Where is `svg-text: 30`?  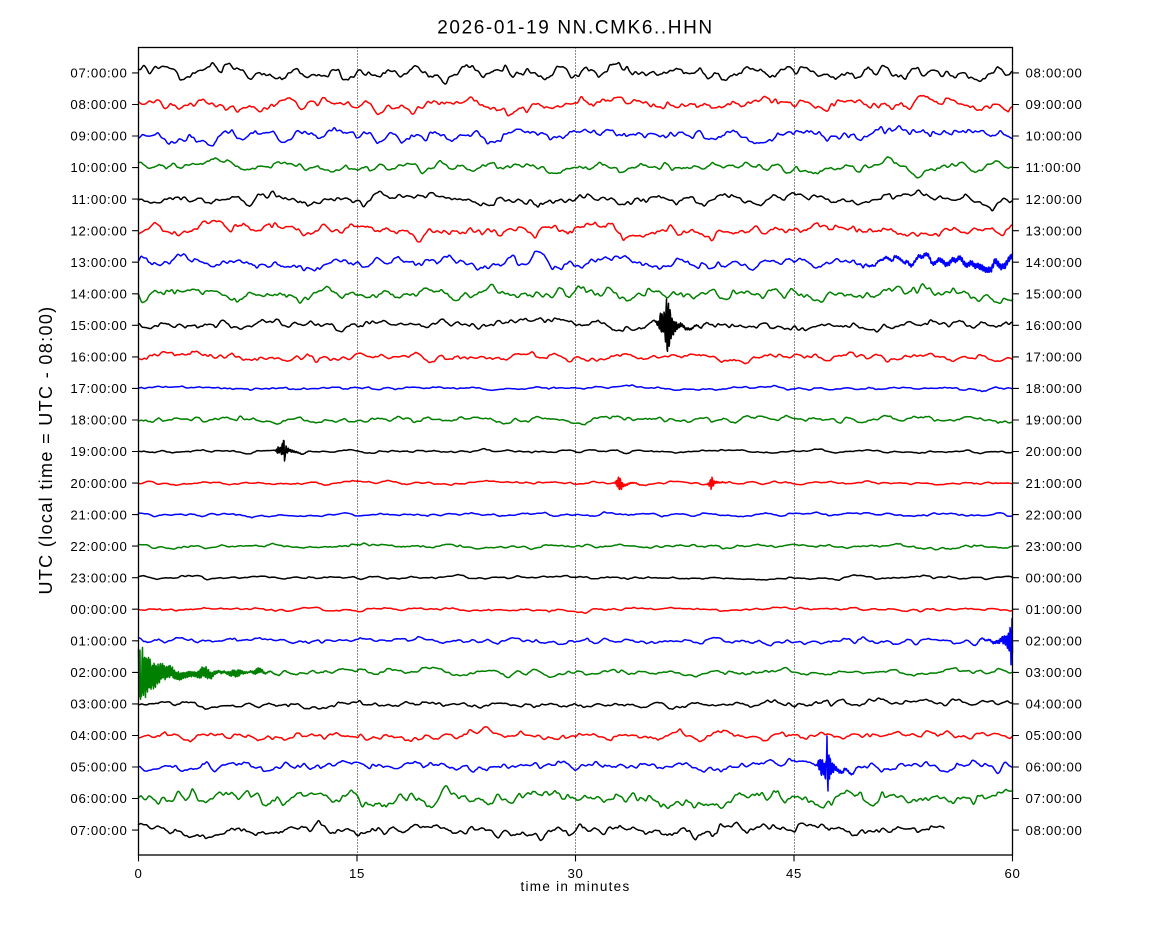
svg-text: 30 is located at coordinates (575, 873).